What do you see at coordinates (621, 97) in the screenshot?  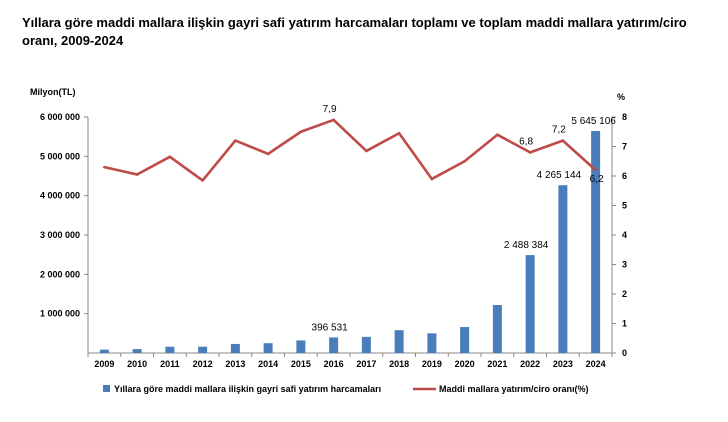 I see `y-right-axis-label: %` at bounding box center [621, 97].